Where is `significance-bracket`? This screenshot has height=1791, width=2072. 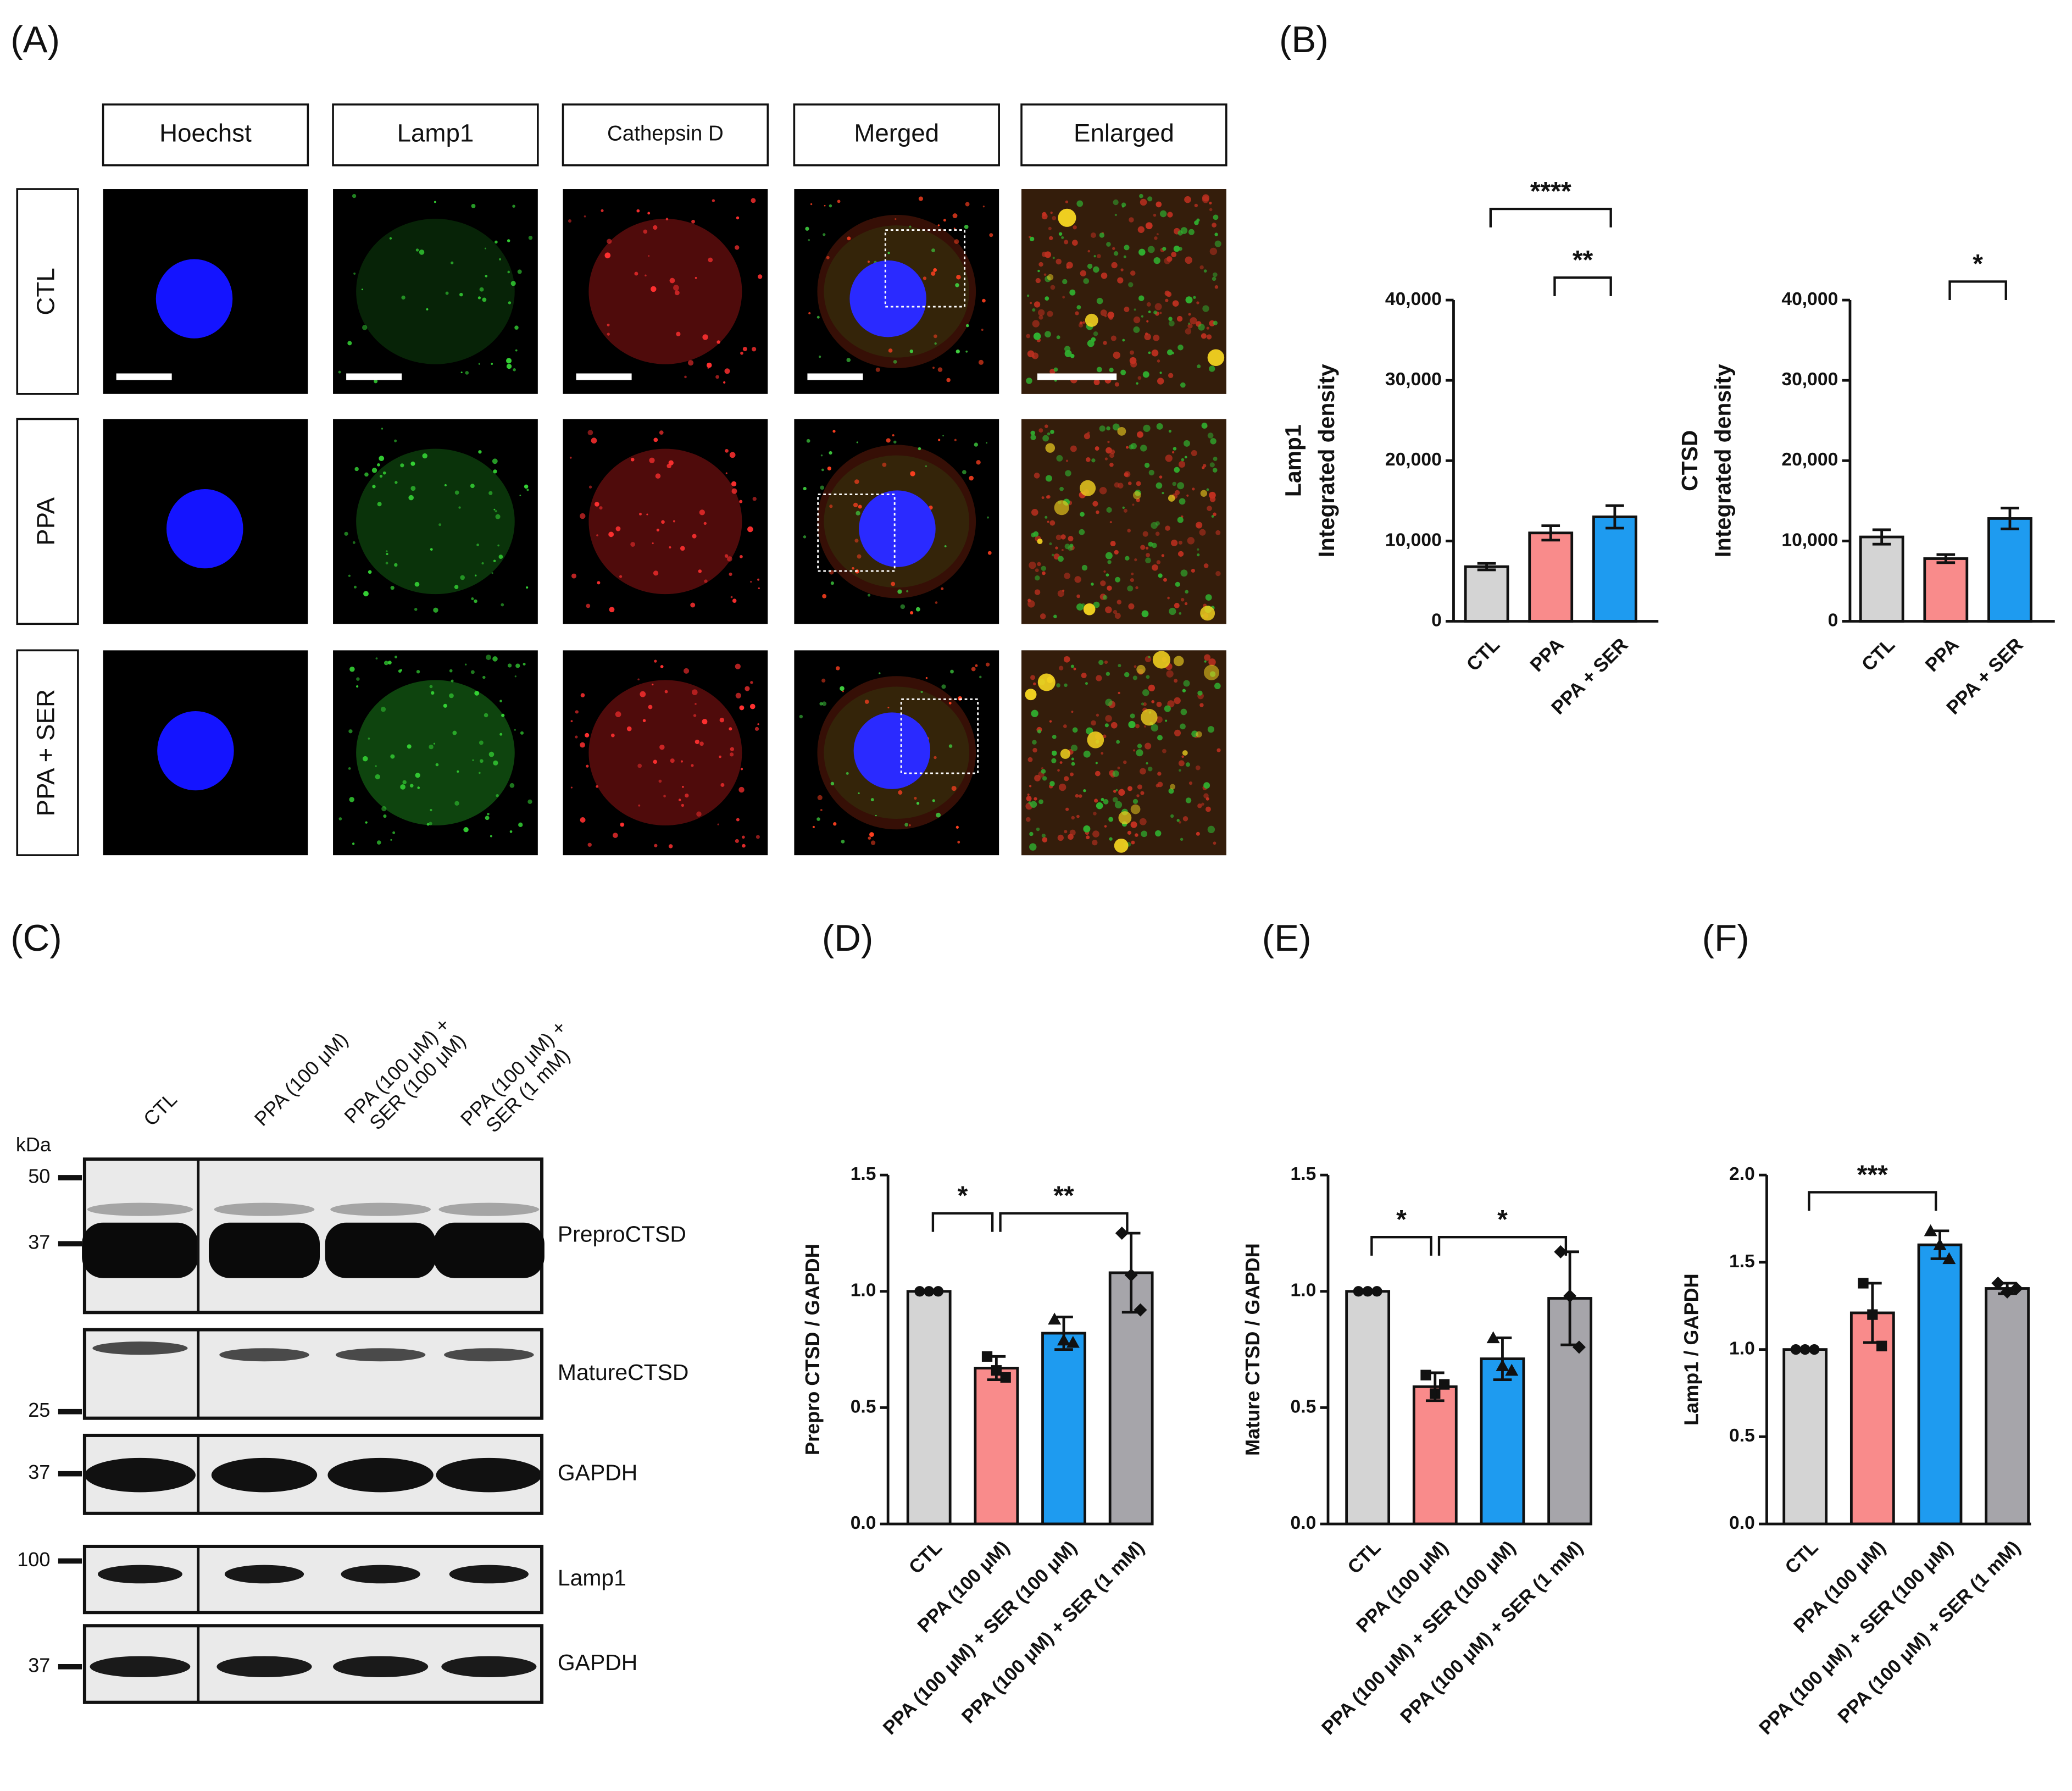 significance-bracket is located at coordinates (1550, 217).